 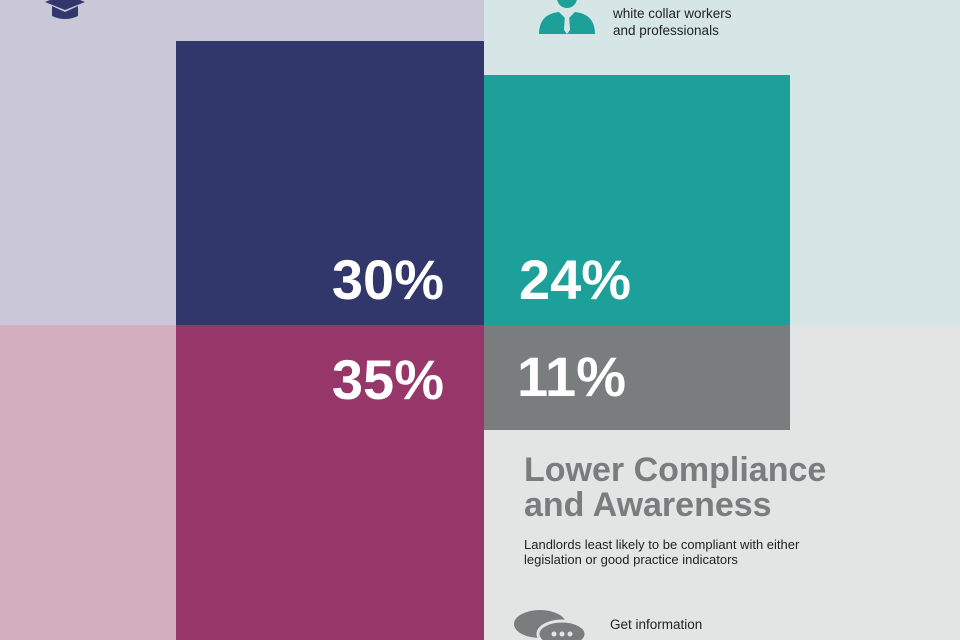 What do you see at coordinates (551, 625) in the screenshot?
I see `chat-icon` at bounding box center [551, 625].